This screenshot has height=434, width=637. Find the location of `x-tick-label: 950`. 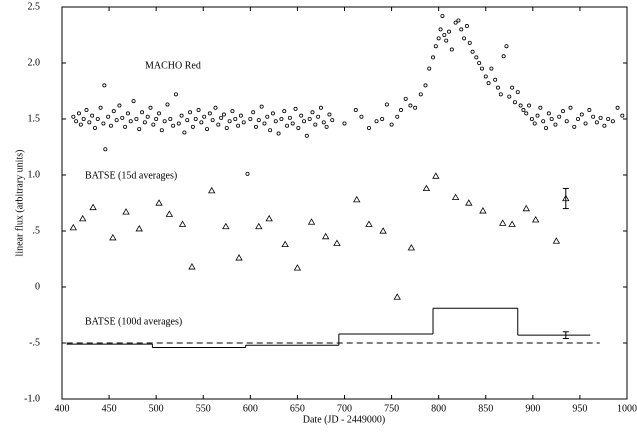

x-tick-label: 950 is located at coordinates (579, 408).